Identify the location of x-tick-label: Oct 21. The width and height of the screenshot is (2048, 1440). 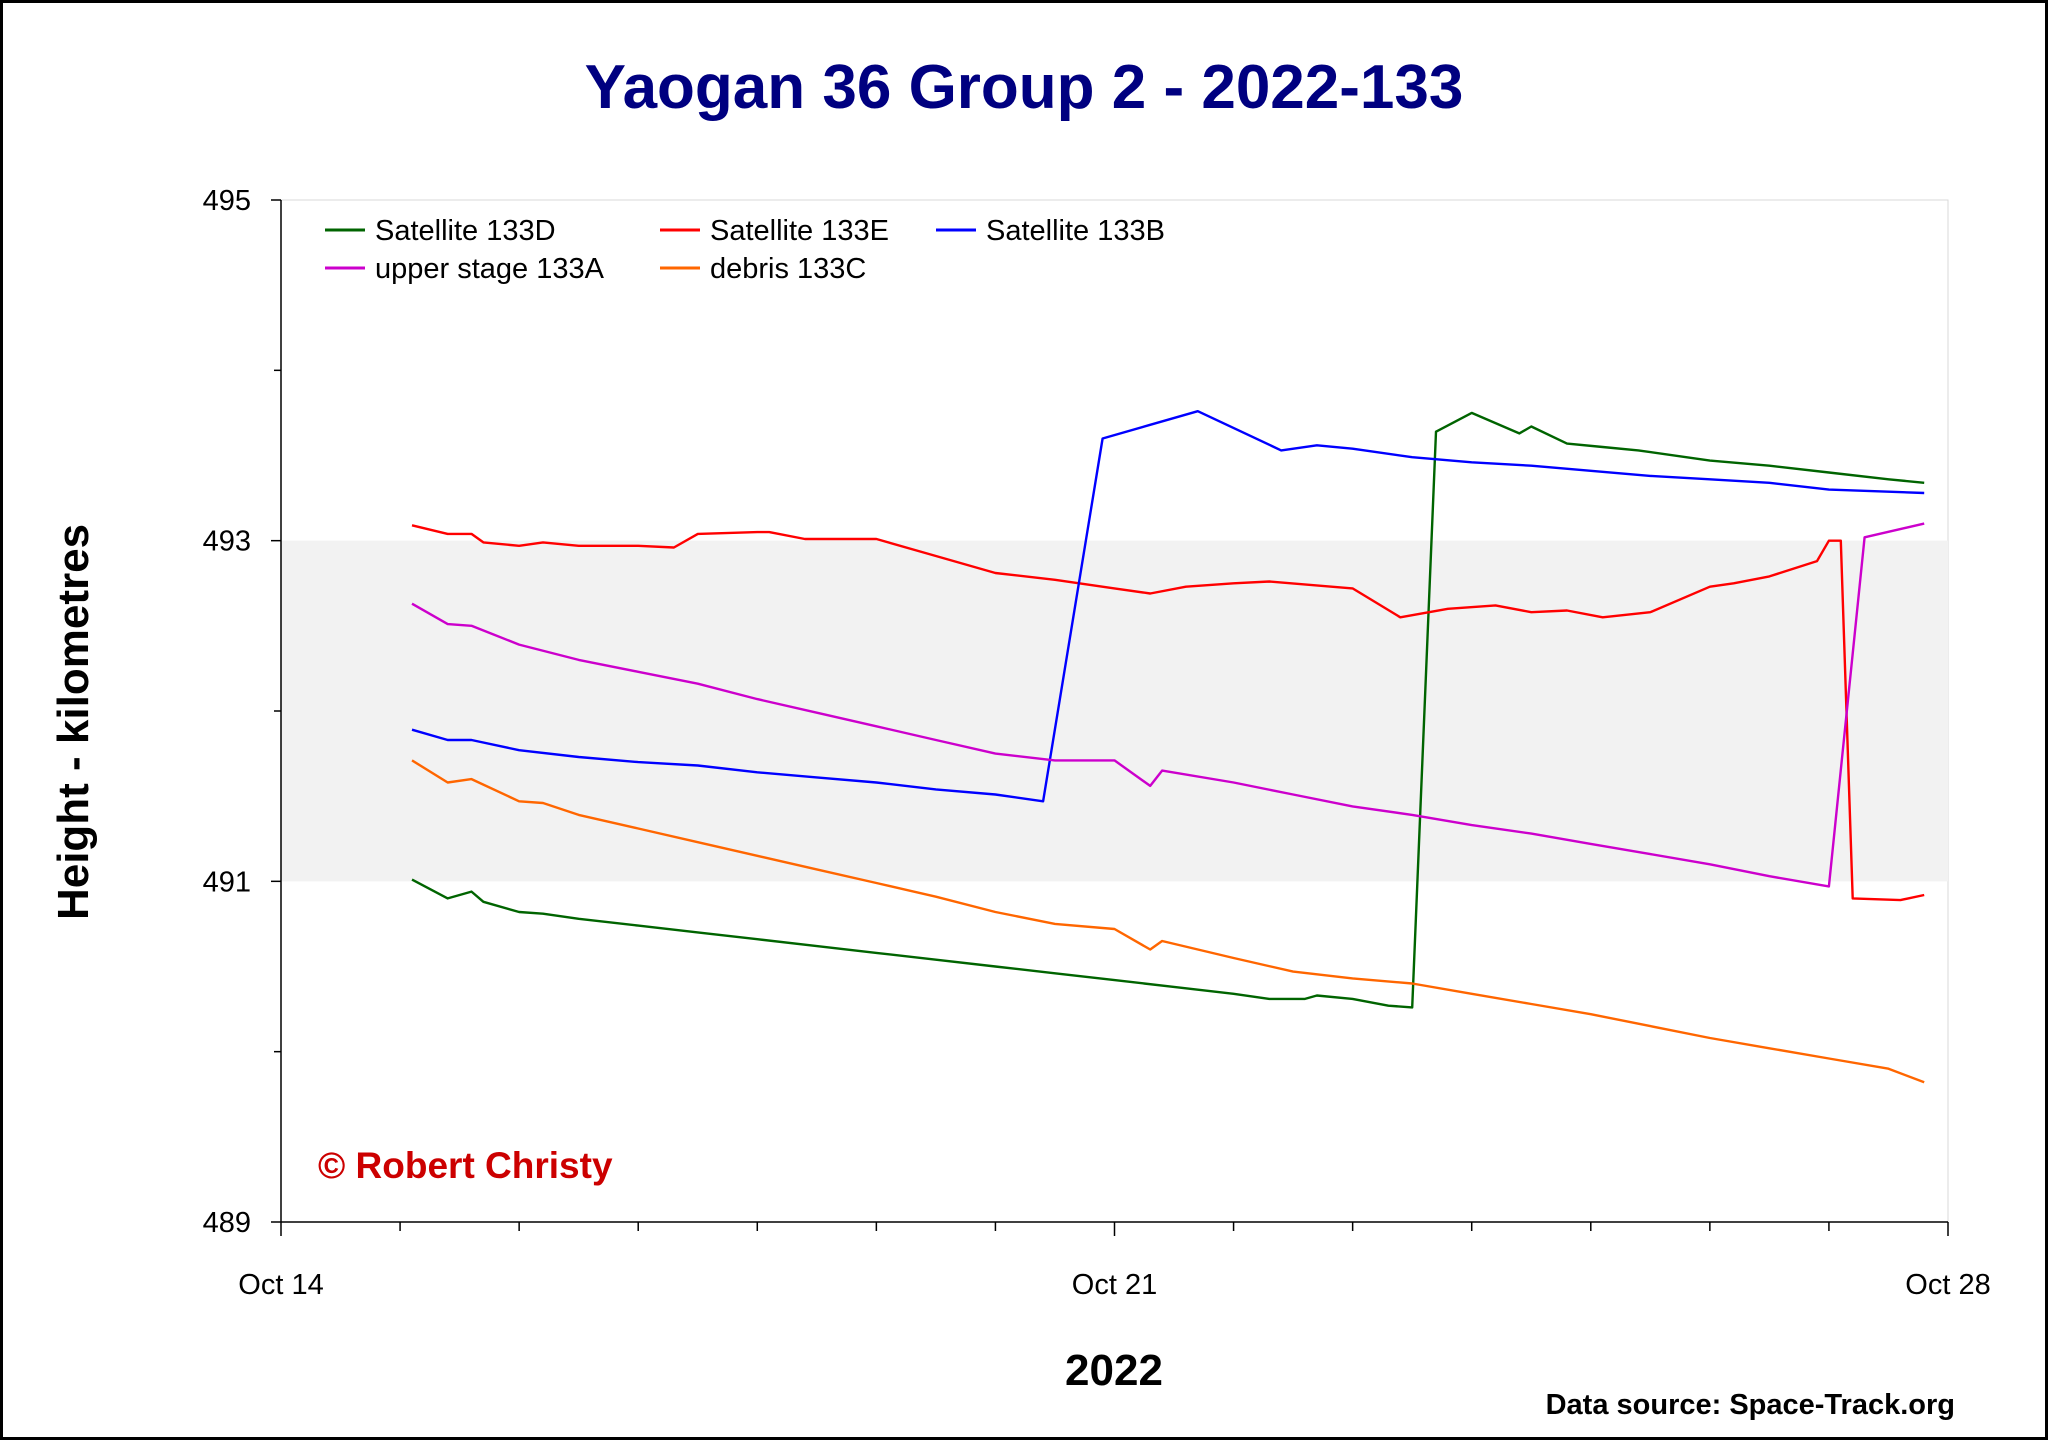
(1114, 1285).